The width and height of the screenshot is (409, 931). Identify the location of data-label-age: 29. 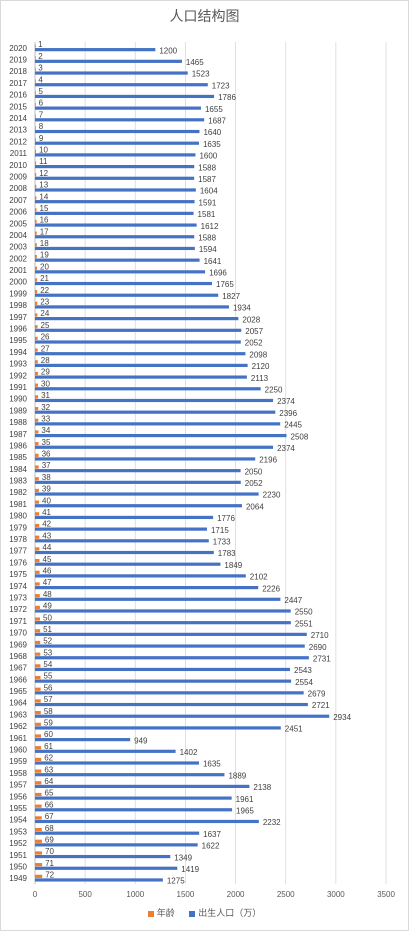
(45, 372).